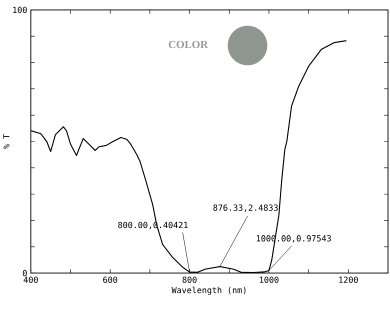 This screenshot has width=390, height=317. What do you see at coordinates (24, 273) in the screenshot?
I see `y-tick-label: 0` at bounding box center [24, 273].